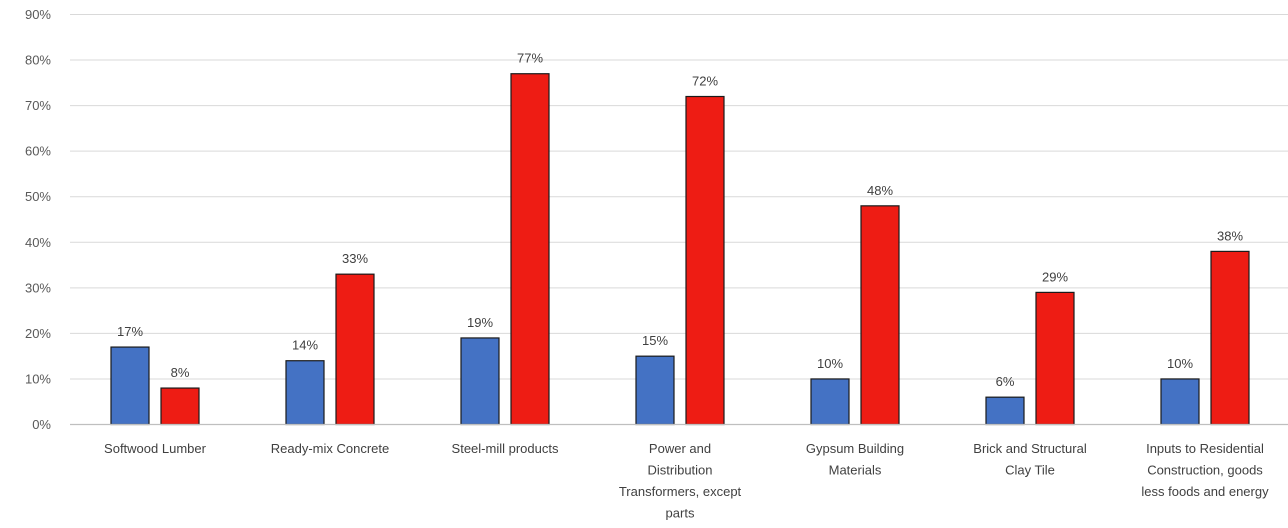 This screenshot has height=528, width=1288. Describe the element at coordinates (38, 333) in the screenshot. I see `y-tick-label: 20%` at that location.